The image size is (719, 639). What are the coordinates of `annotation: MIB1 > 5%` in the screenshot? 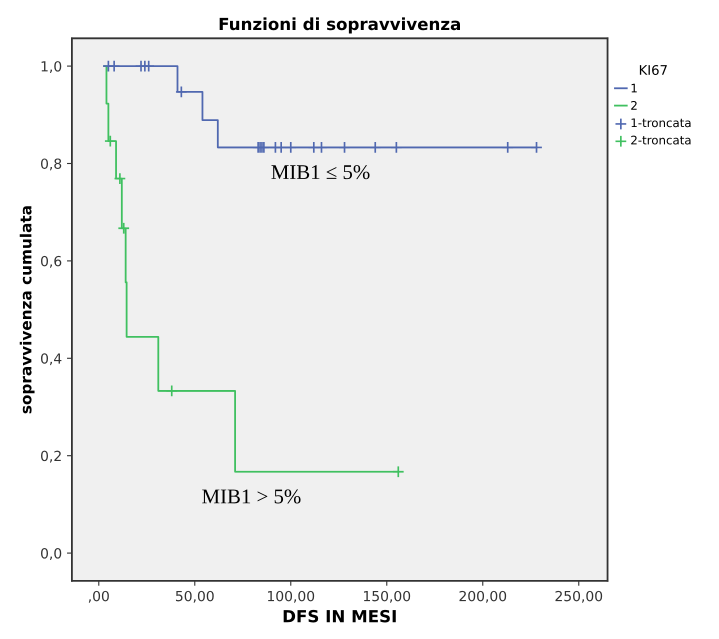 It's located at (251, 496).